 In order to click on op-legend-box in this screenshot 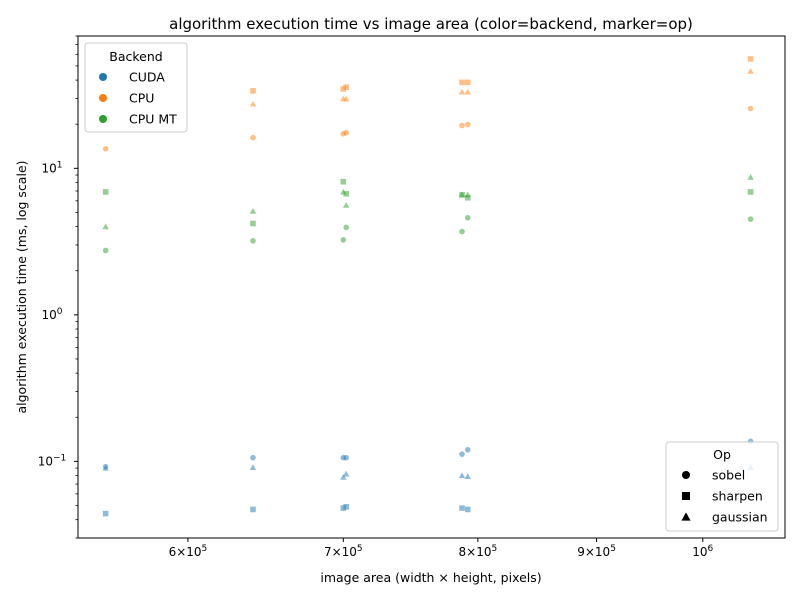, I will do `click(722, 486)`.